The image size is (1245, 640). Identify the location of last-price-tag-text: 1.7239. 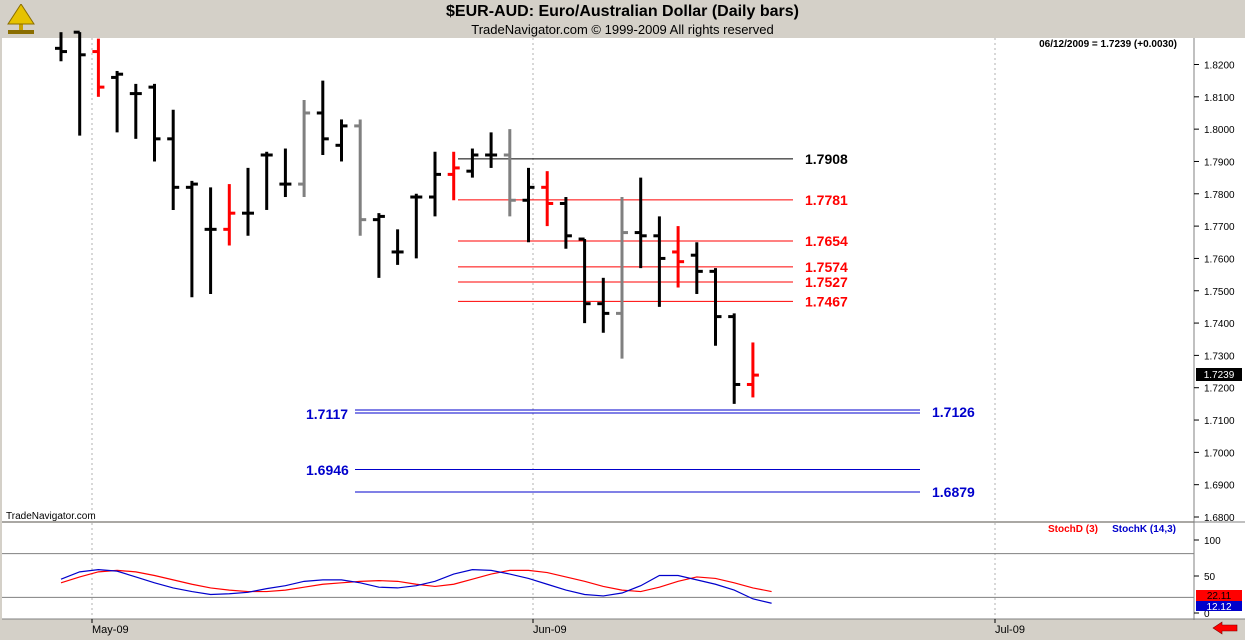
(1219, 375).